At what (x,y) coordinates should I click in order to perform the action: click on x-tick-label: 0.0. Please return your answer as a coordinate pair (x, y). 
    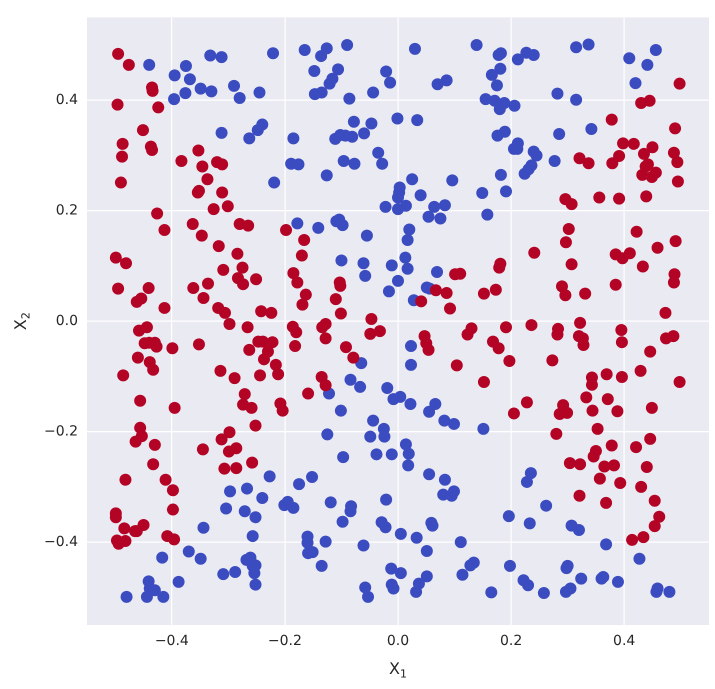
    Looking at the image, I should click on (398, 641).